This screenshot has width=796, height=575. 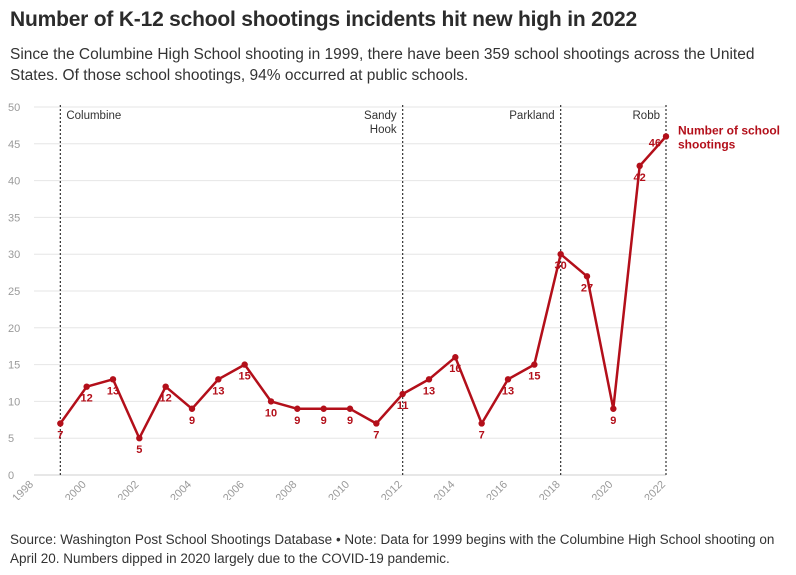 I want to click on y-axis-ticks: 0 5 10 15 20 25 30 35 40 45 50, so click(x=14, y=292).